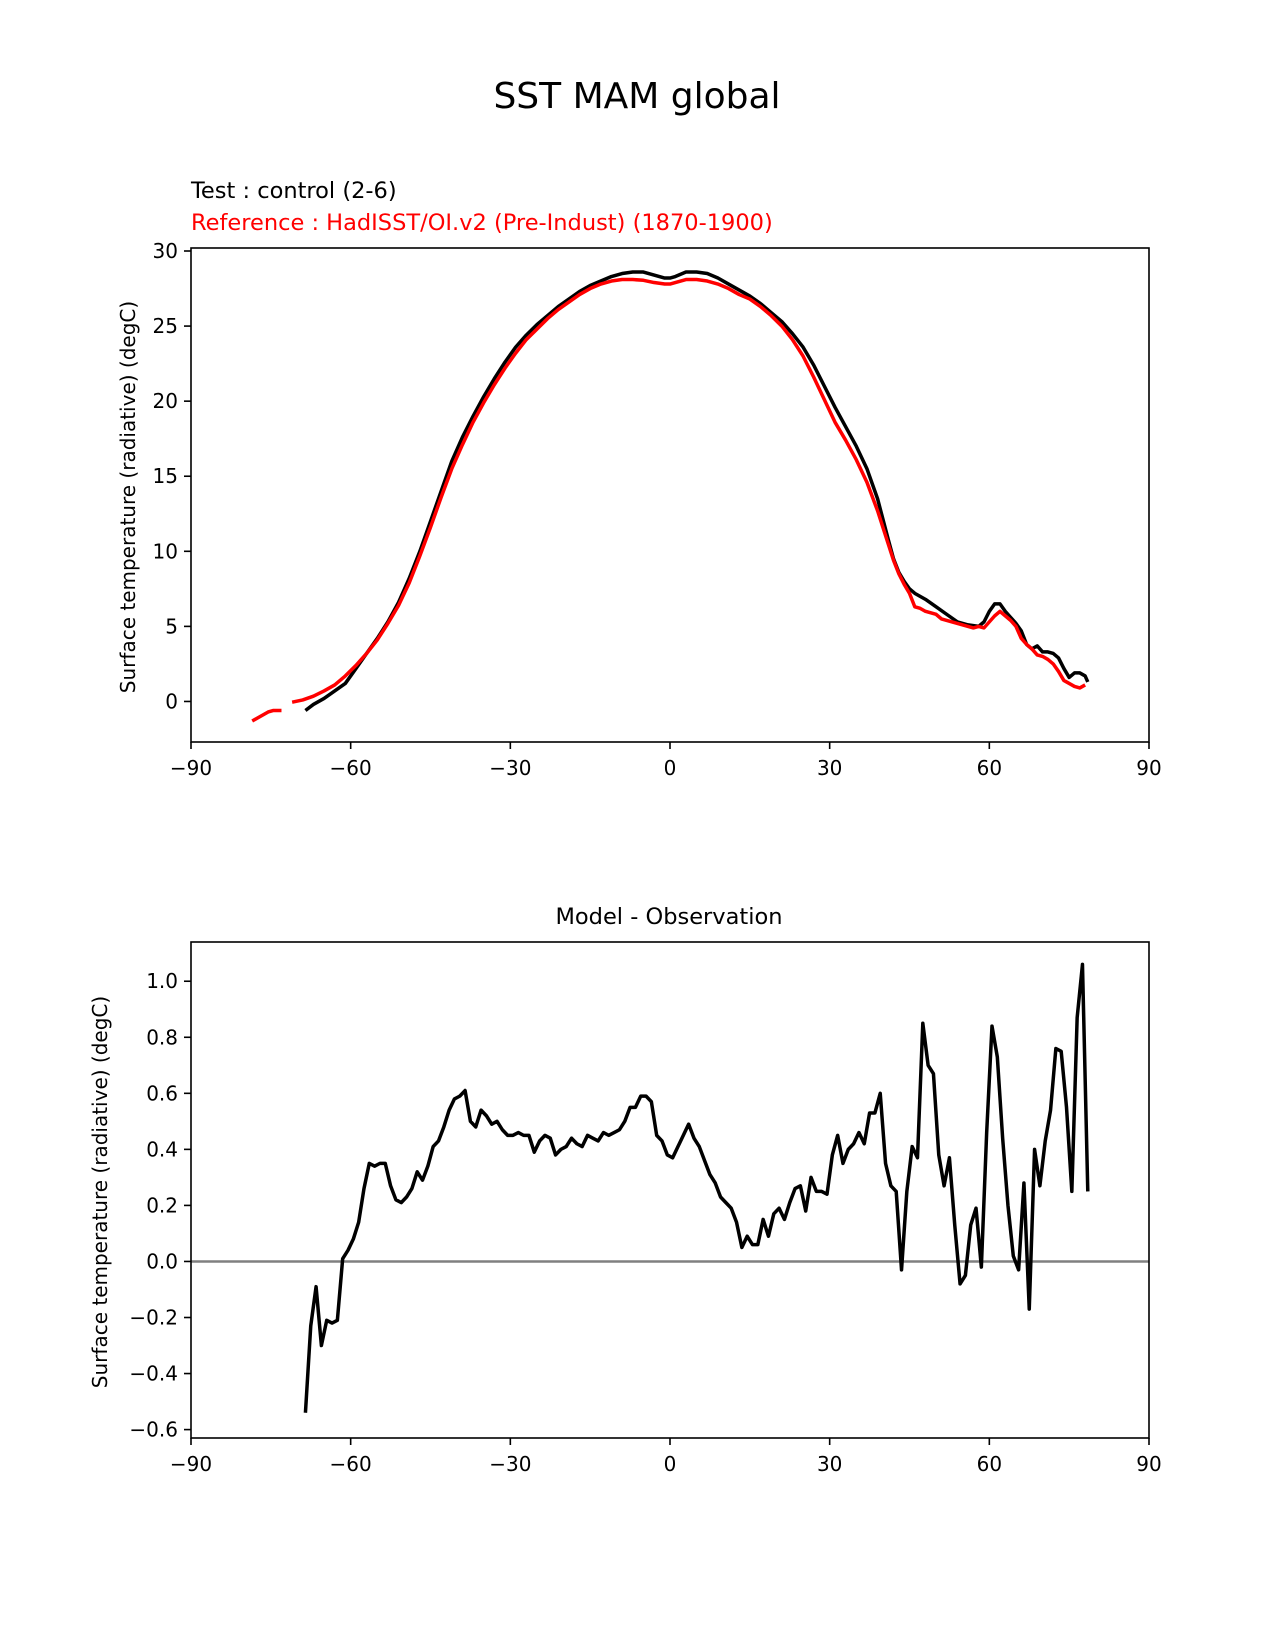 The image size is (1275, 1650). Describe the element at coordinates (153, 1374) in the screenshot. I see `y-tick-label: −0.4` at that location.